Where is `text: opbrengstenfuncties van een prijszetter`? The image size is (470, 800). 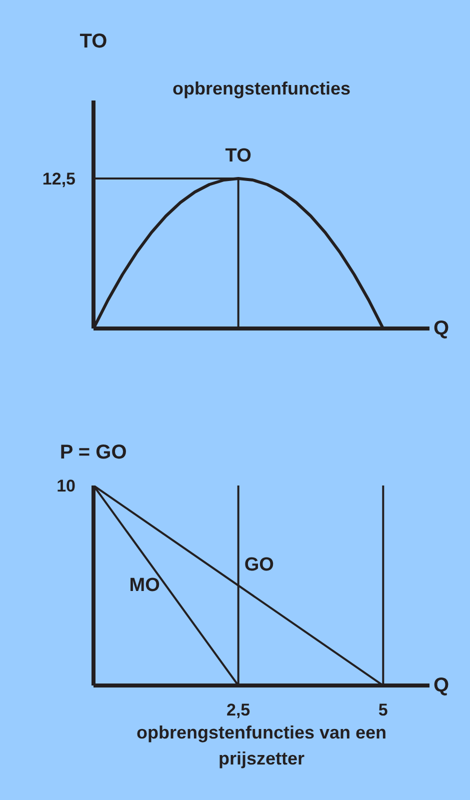
text: opbrengstenfuncties van een prijszetter is located at coordinates (261, 745).